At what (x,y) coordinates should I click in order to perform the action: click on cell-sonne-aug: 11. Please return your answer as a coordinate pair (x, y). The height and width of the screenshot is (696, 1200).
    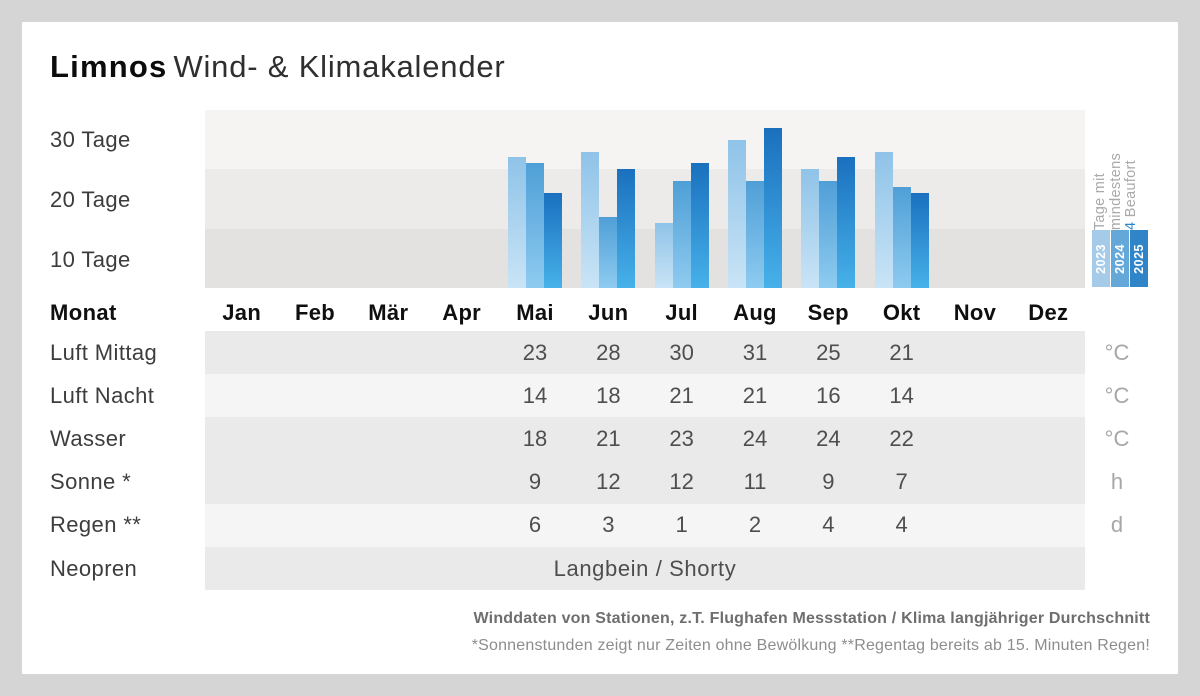
    Looking at the image, I should click on (755, 482).